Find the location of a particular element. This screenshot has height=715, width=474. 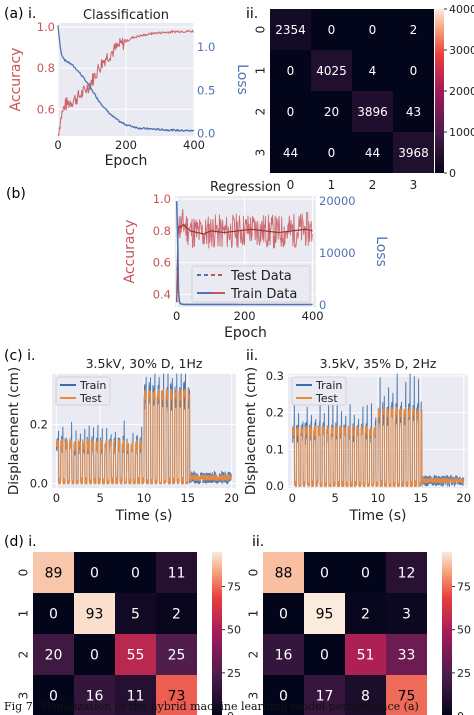

panel-label-b: (b) is located at coordinates (16, 194).